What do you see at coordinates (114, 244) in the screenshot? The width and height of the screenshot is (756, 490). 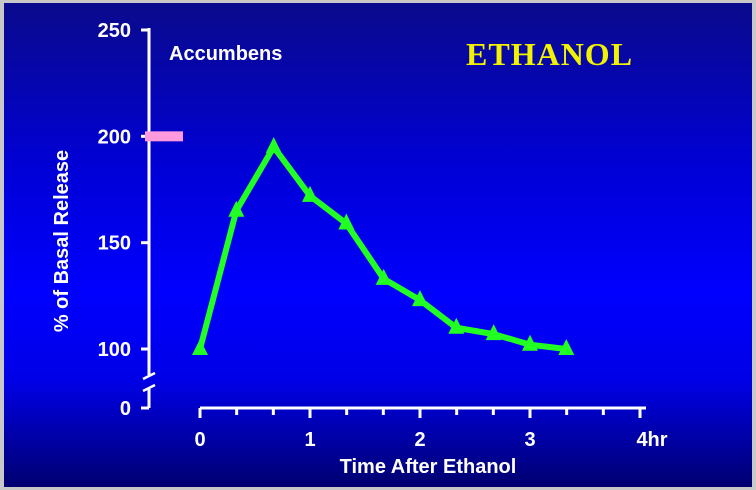 I see `y-tick-label: 150` at bounding box center [114, 244].